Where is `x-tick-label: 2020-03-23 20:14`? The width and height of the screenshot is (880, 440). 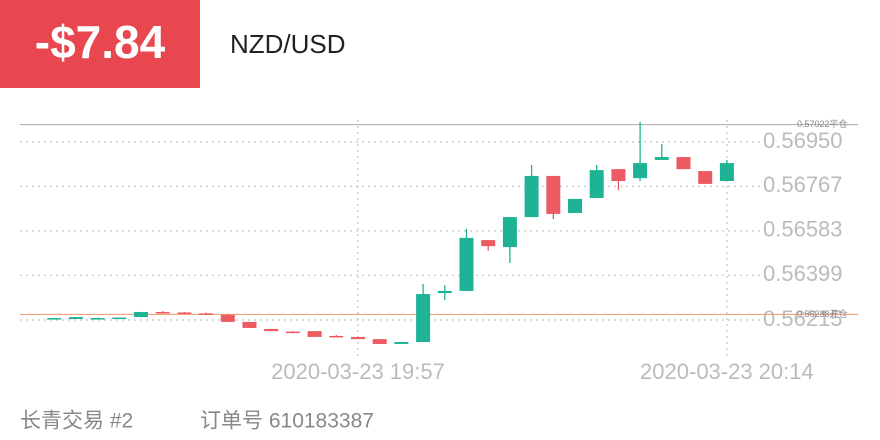
x-tick-label: 2020-03-23 20:14 is located at coordinates (727, 371).